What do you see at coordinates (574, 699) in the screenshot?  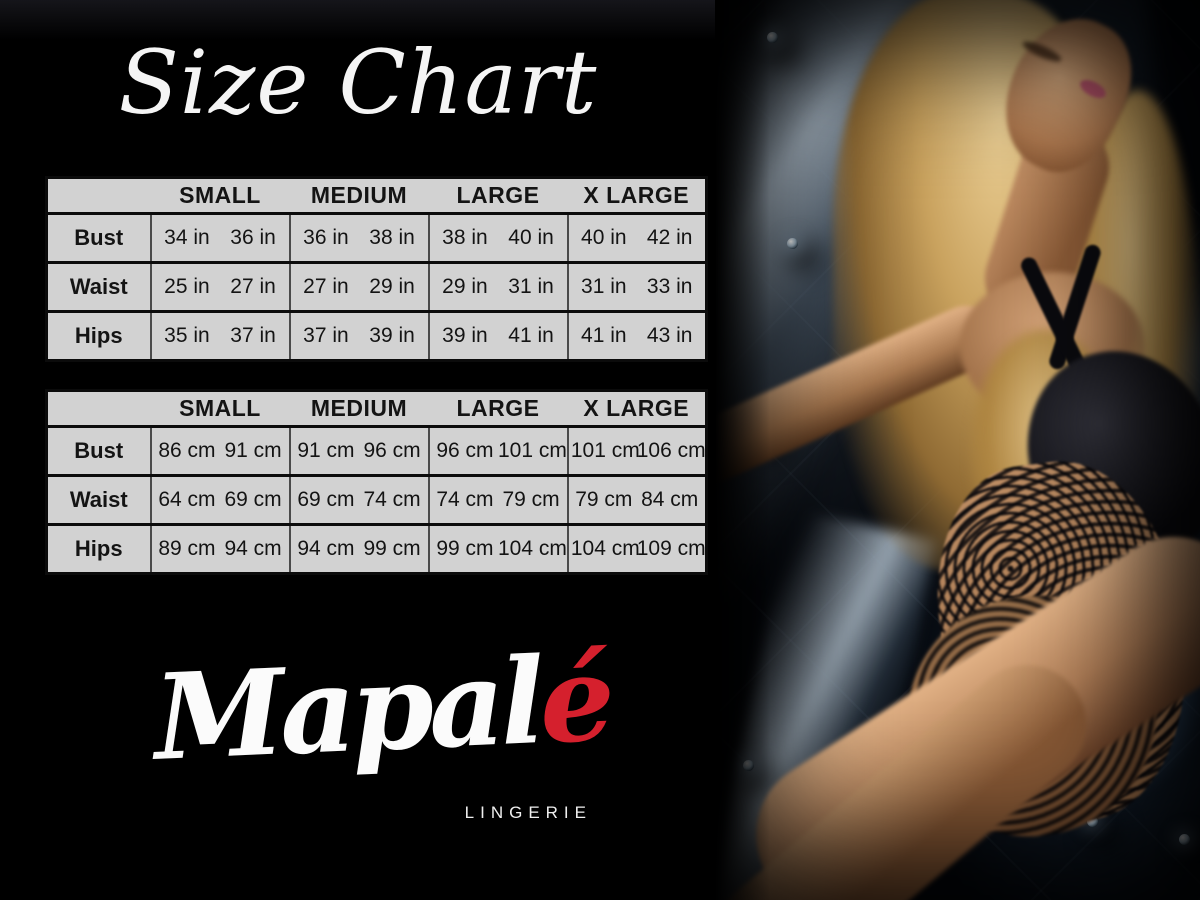 I see `brand-wordmark-accent-letter: é` at bounding box center [574, 699].